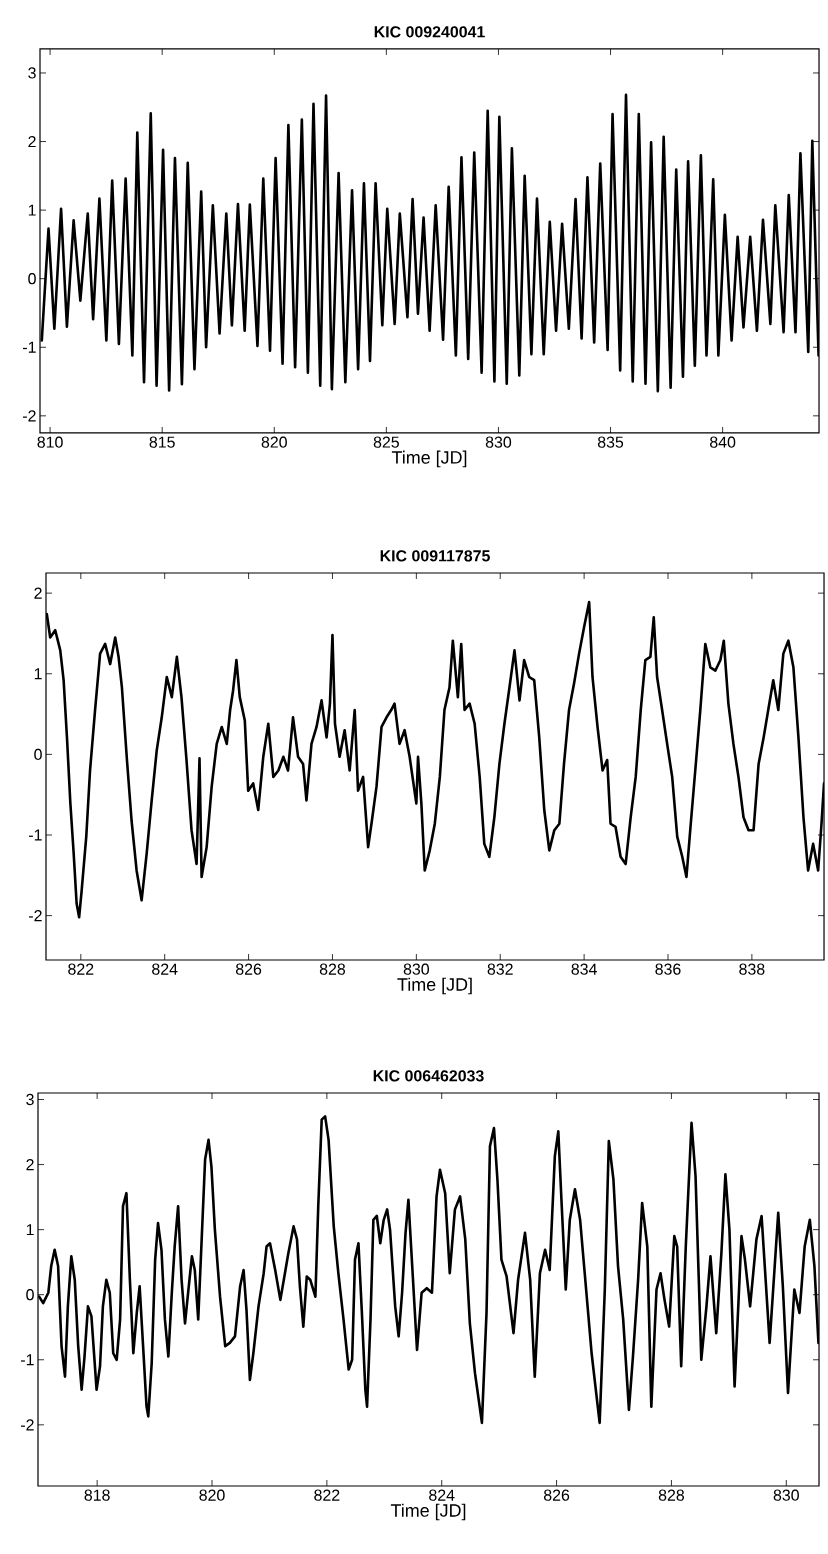  Describe the element at coordinates (723, 442) in the screenshot. I see `x-tick-label: 840` at that location.